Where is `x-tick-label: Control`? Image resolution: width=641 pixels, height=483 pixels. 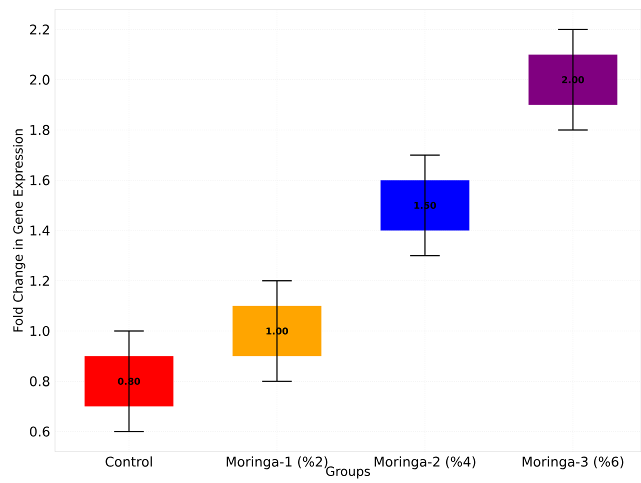 x-tick-label: Control is located at coordinates (129, 461).